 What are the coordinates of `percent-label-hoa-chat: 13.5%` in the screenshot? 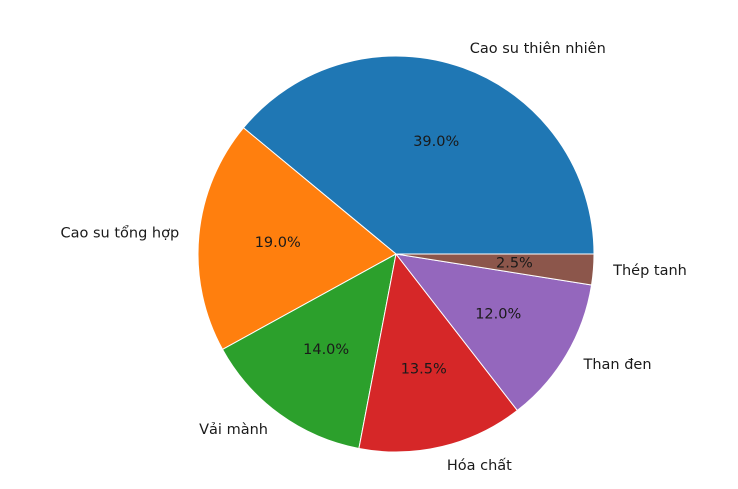 It's located at (424, 370).